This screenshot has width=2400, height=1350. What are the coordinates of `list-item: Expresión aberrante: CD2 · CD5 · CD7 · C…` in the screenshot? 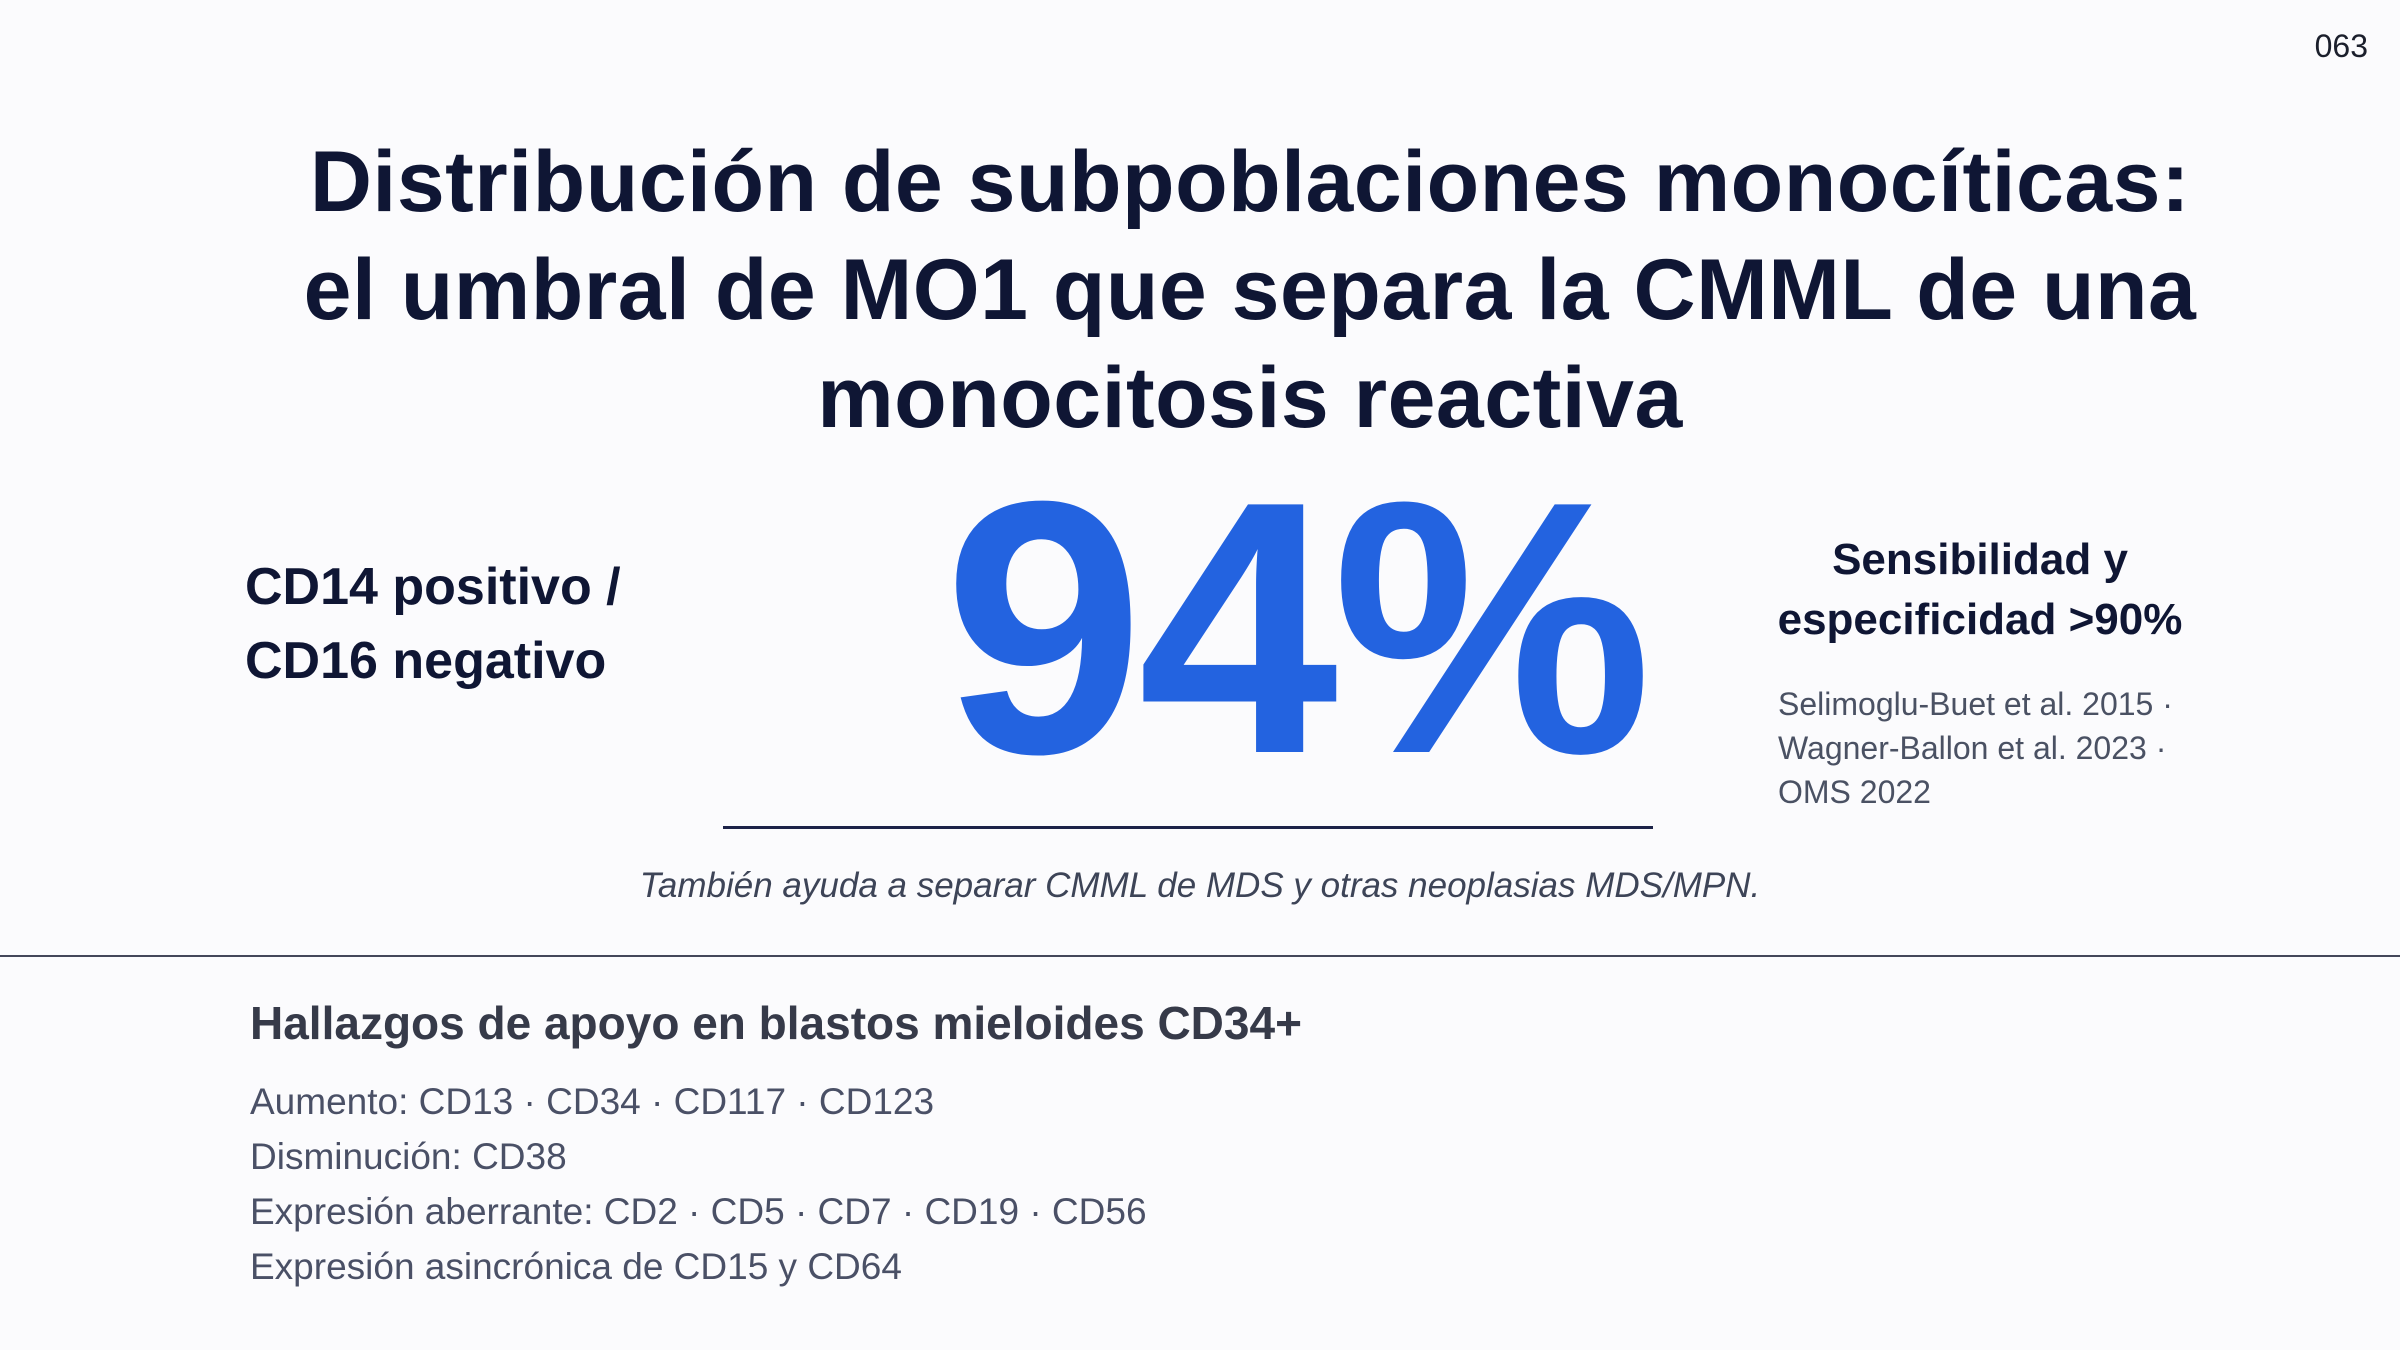 It's located at (698, 1211).